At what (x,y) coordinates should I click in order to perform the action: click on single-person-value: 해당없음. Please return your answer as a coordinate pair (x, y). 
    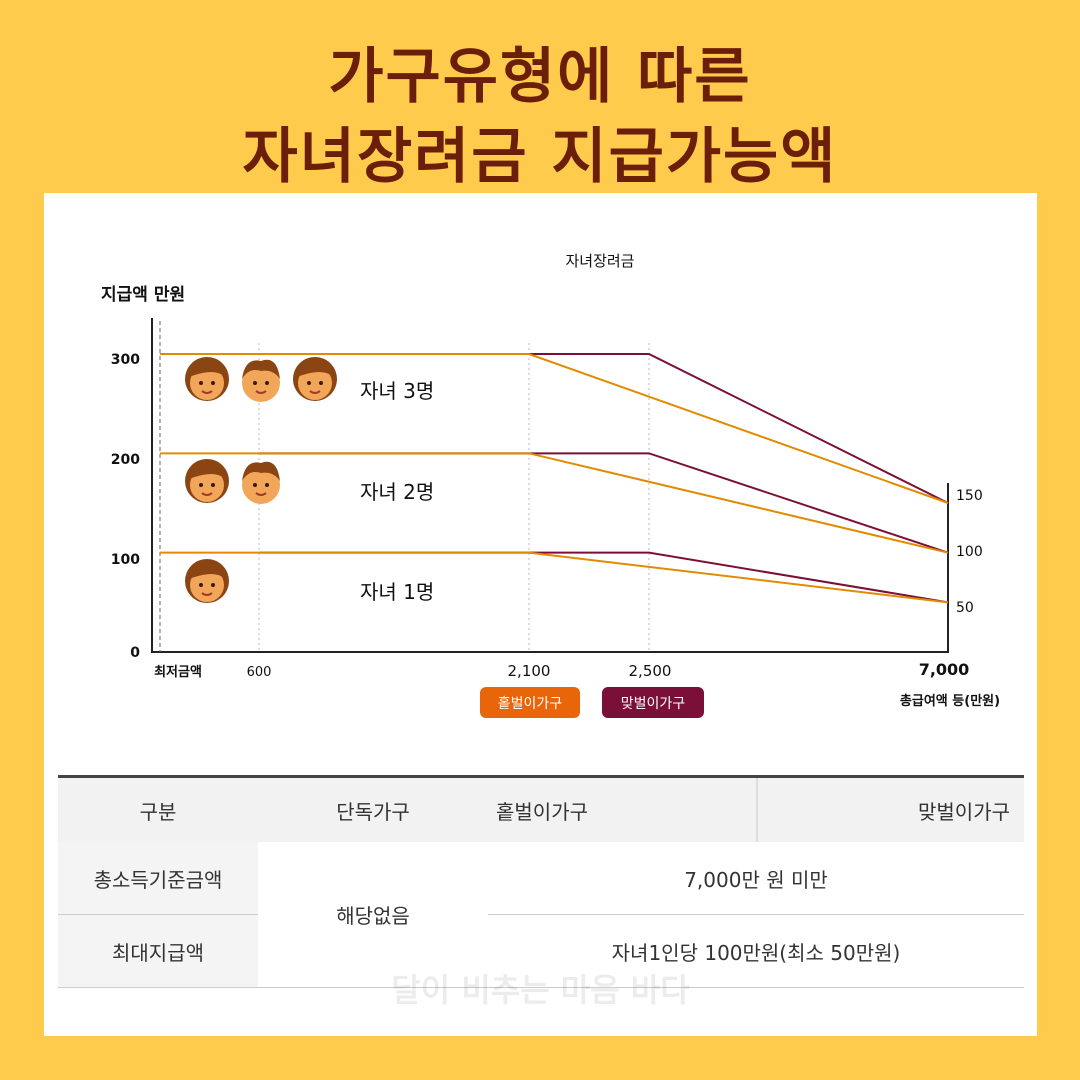
    Looking at the image, I should click on (373, 915).